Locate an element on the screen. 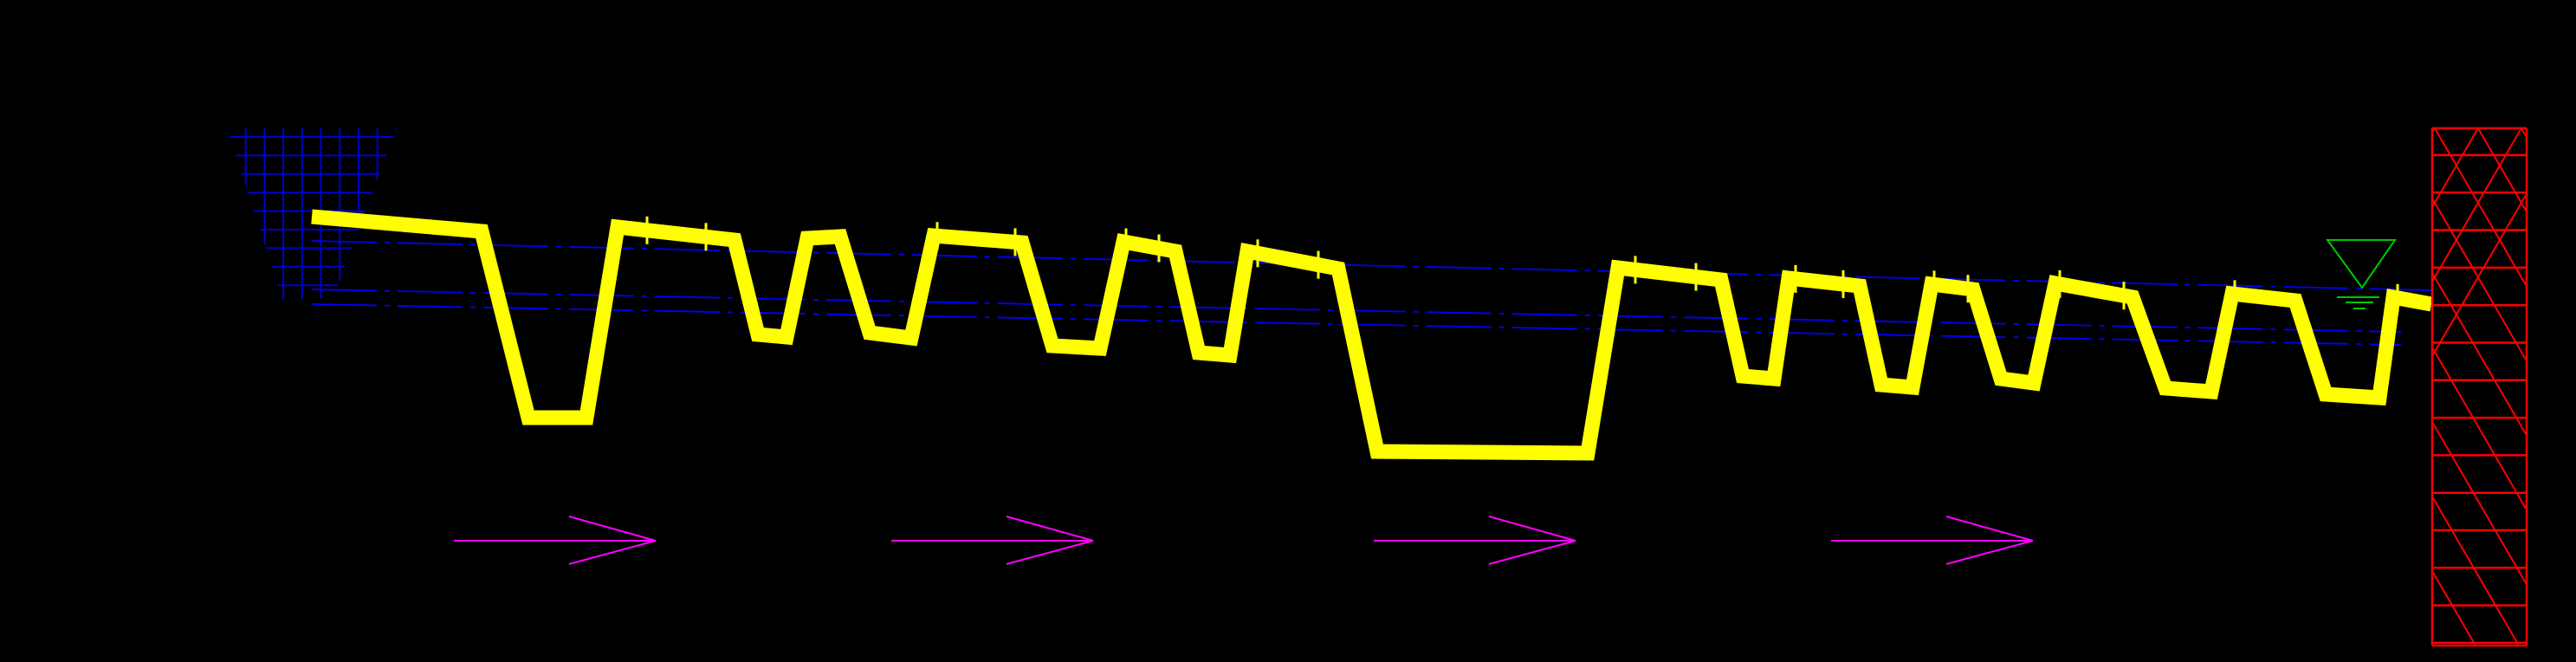  rock-hatch-diagonals is located at coordinates (2479, 387).